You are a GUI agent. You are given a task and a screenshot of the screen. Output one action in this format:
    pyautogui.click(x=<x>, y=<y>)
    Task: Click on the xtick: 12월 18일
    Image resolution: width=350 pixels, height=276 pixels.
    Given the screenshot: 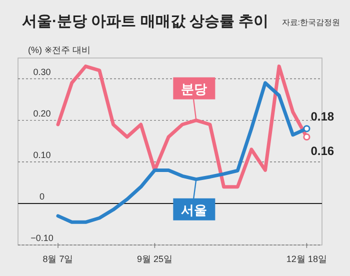 What is the action you would take?
    pyautogui.click(x=306, y=259)
    